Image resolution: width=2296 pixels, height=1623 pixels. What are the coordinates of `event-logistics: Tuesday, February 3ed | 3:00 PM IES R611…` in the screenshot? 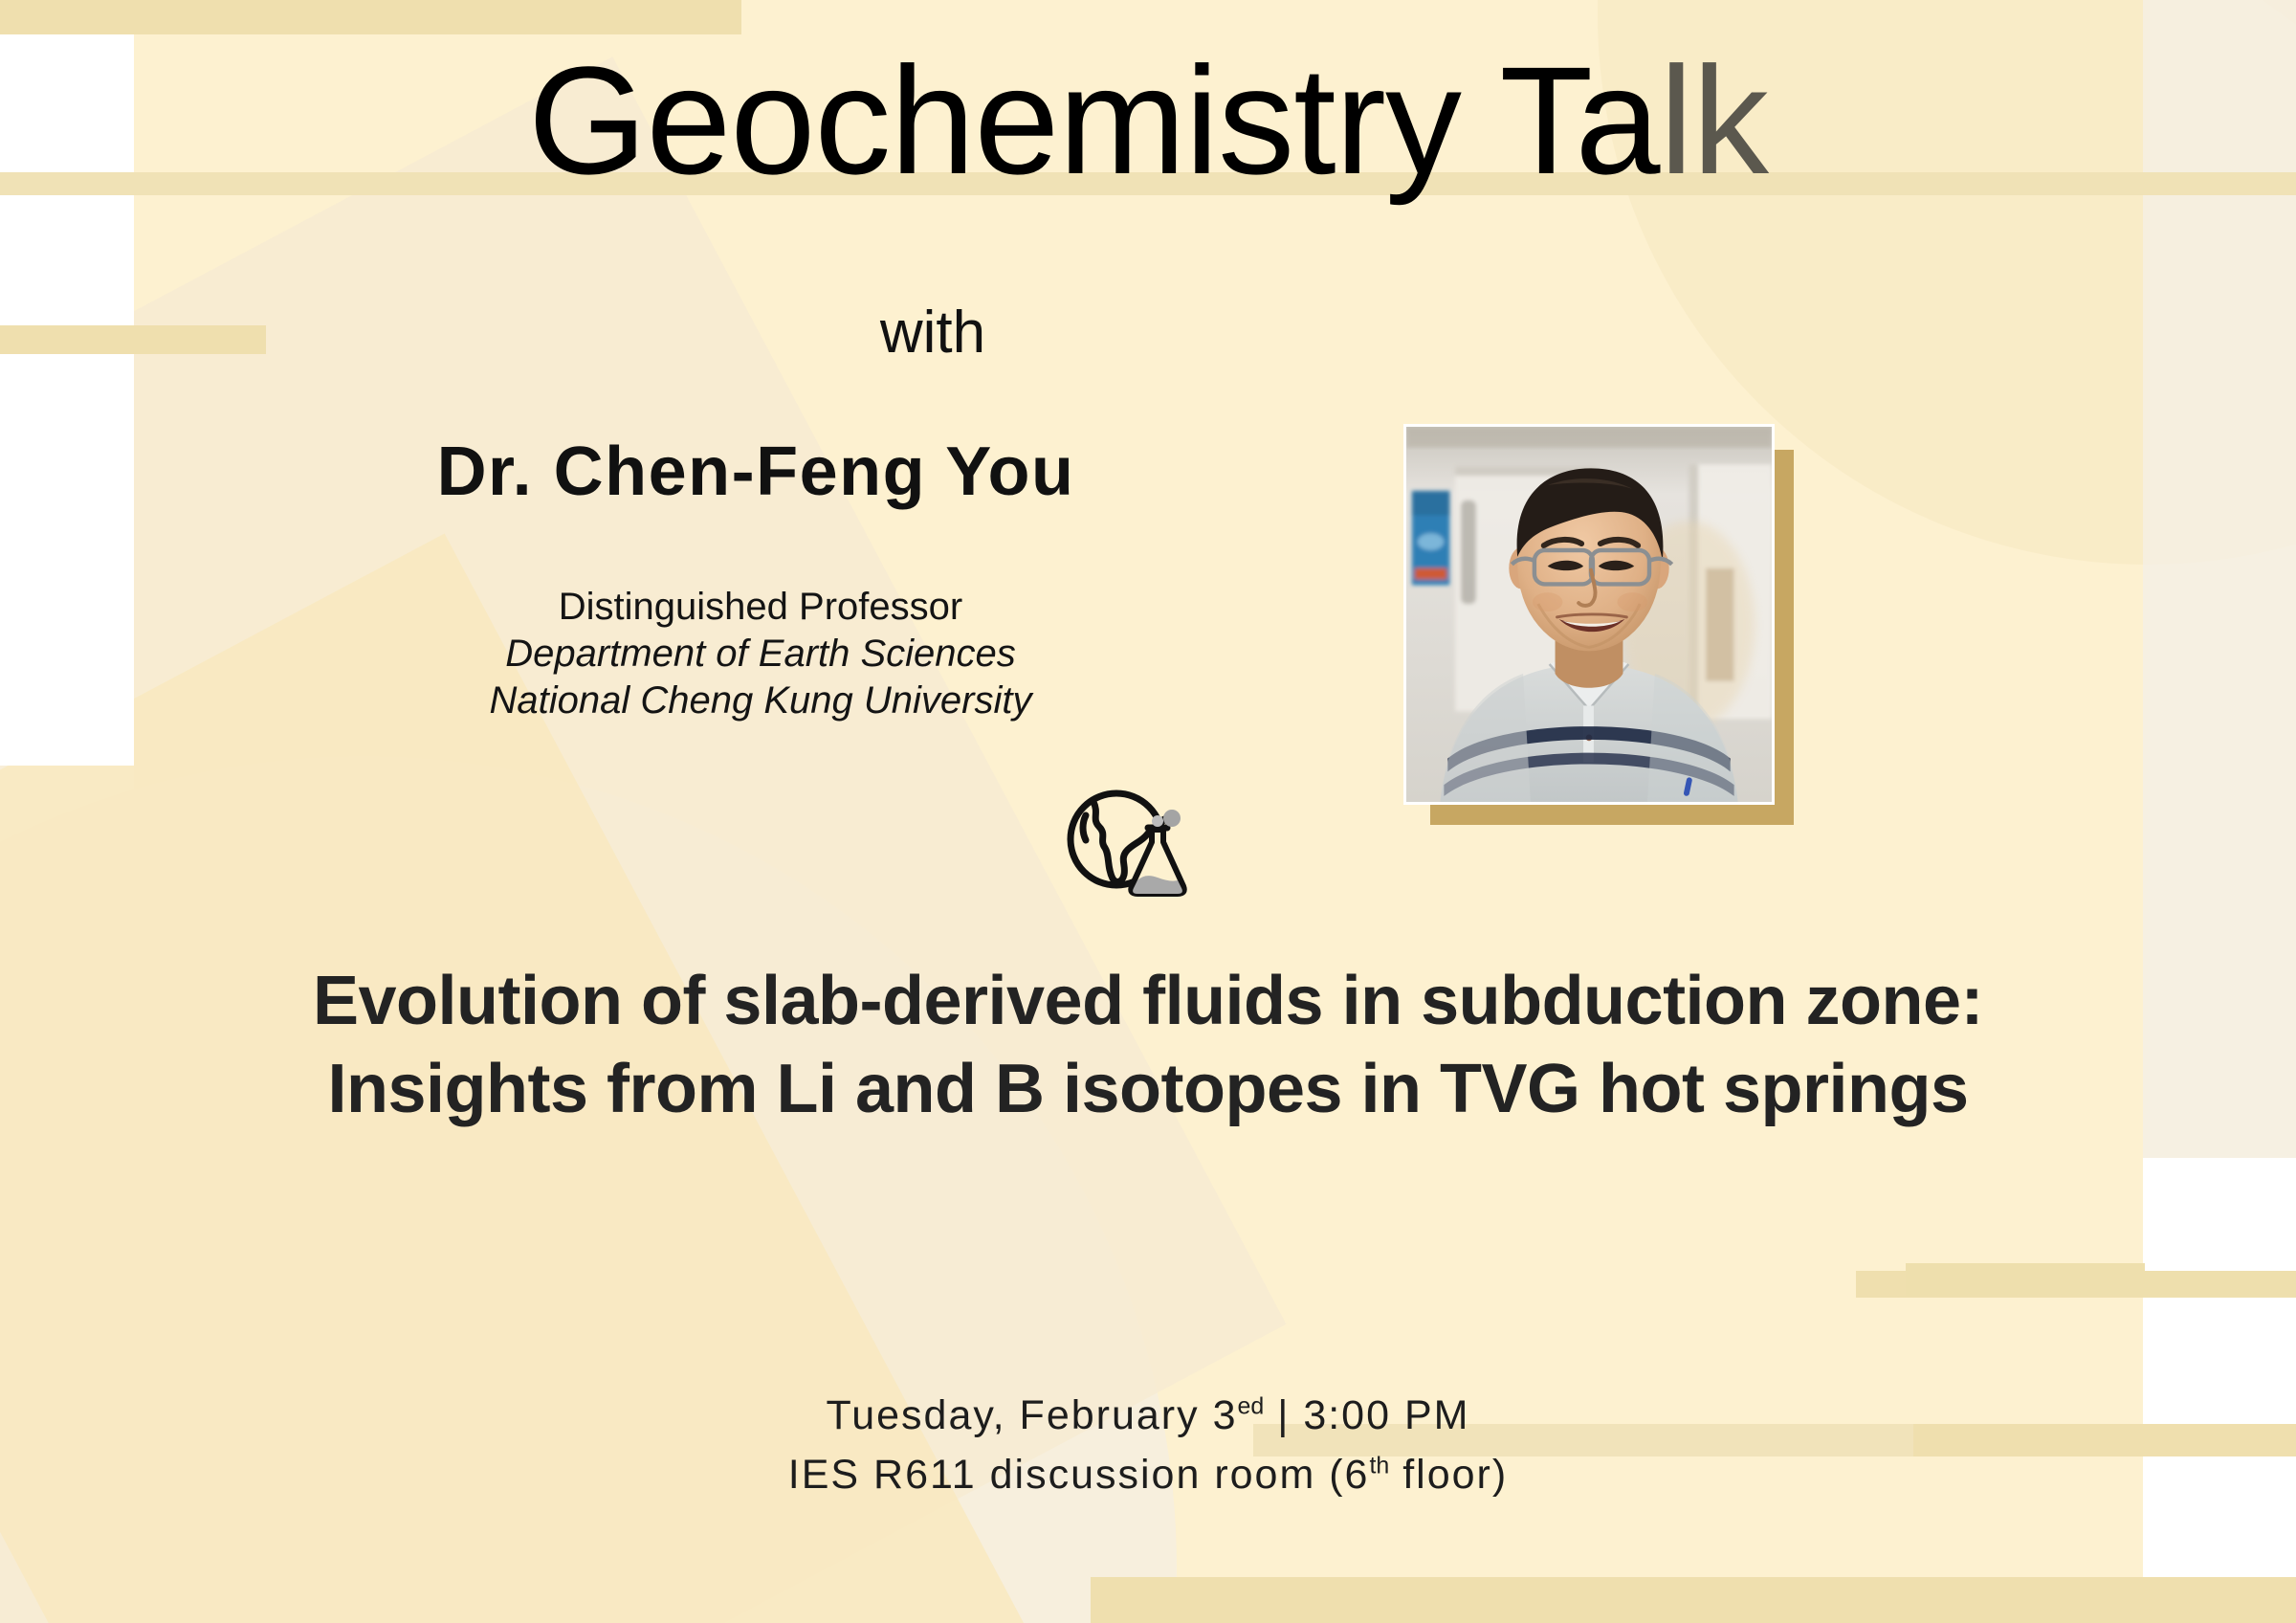 It's located at (1148, 1445).